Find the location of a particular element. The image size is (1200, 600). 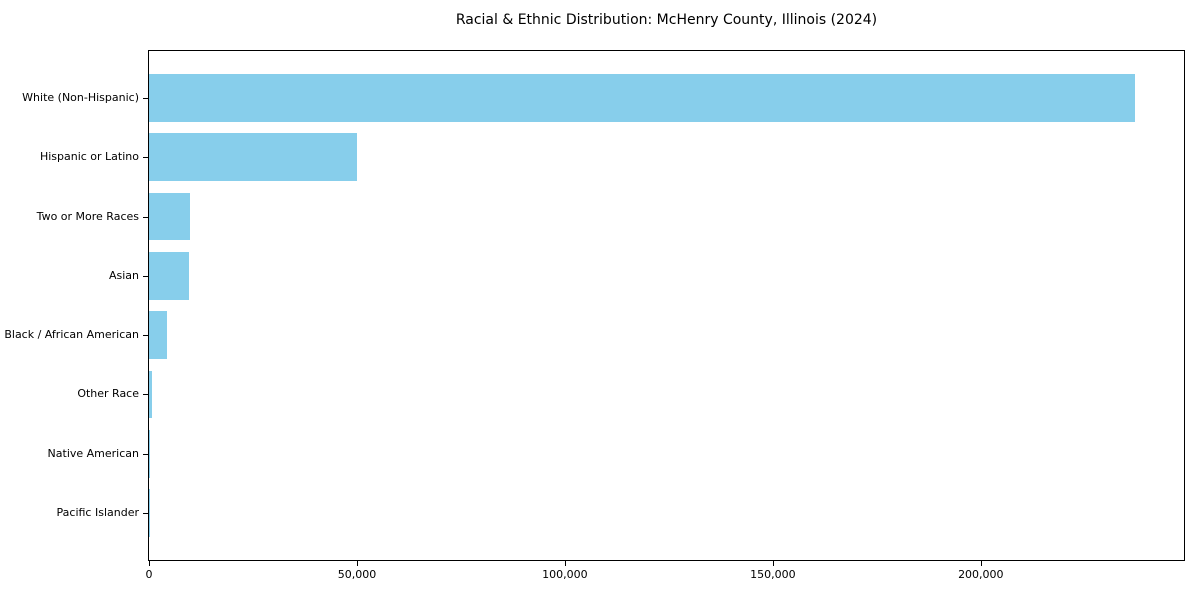

y-tick-label: Hispanic or Latino is located at coordinates (89, 157).